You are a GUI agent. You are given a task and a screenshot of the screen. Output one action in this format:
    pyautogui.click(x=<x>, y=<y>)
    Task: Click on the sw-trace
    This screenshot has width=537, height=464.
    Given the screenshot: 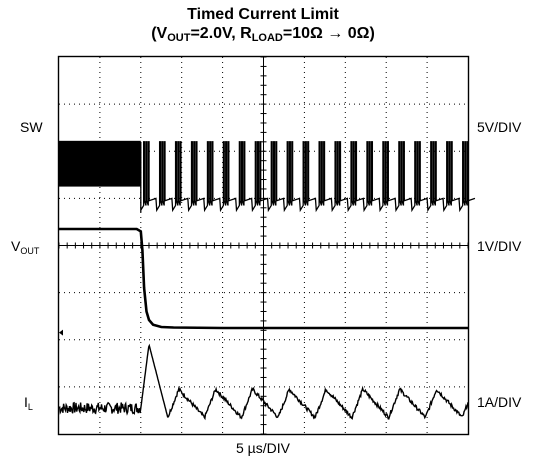 What is the action you would take?
    pyautogui.click(x=308, y=177)
    